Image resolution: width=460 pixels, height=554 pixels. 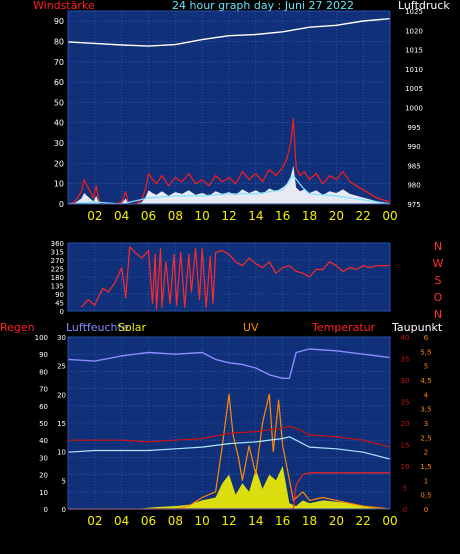 I want to click on rain-line, so click(x=229, y=491).